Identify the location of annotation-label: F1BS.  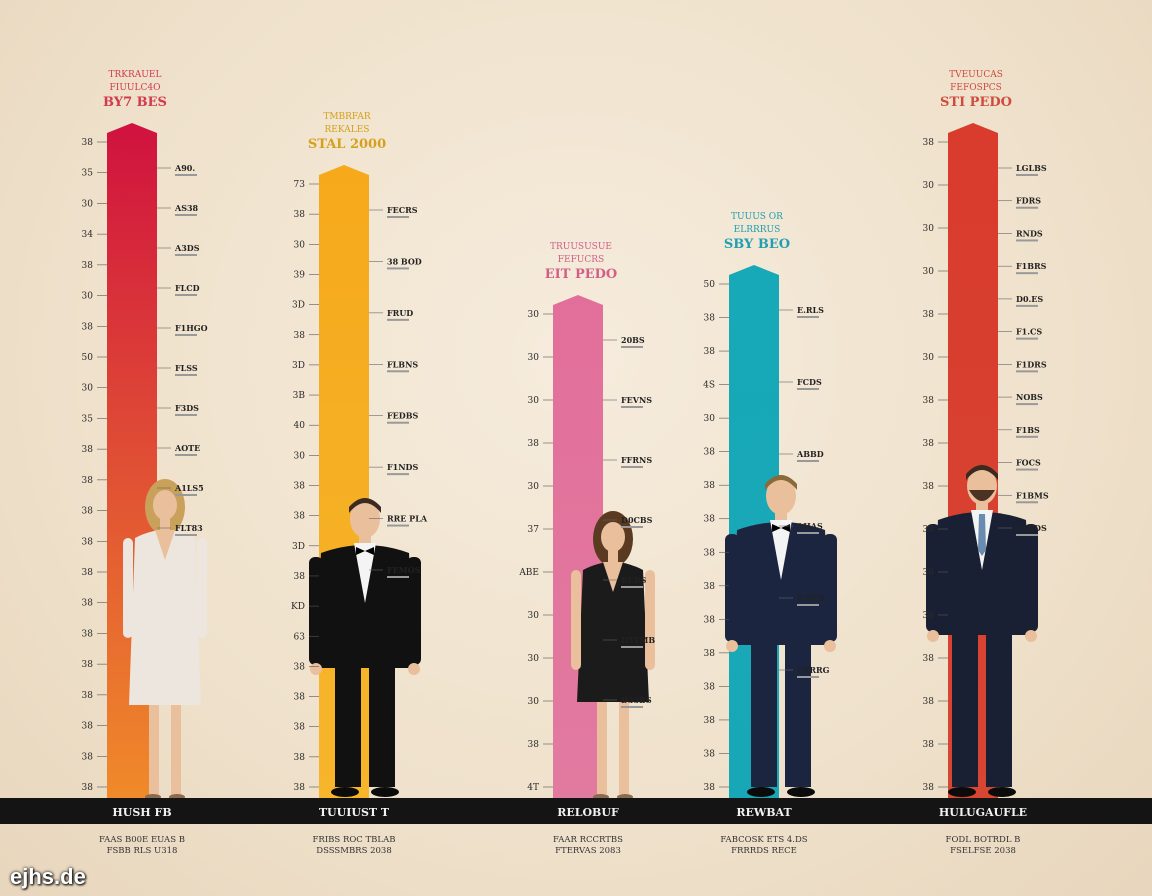
(1028, 430).